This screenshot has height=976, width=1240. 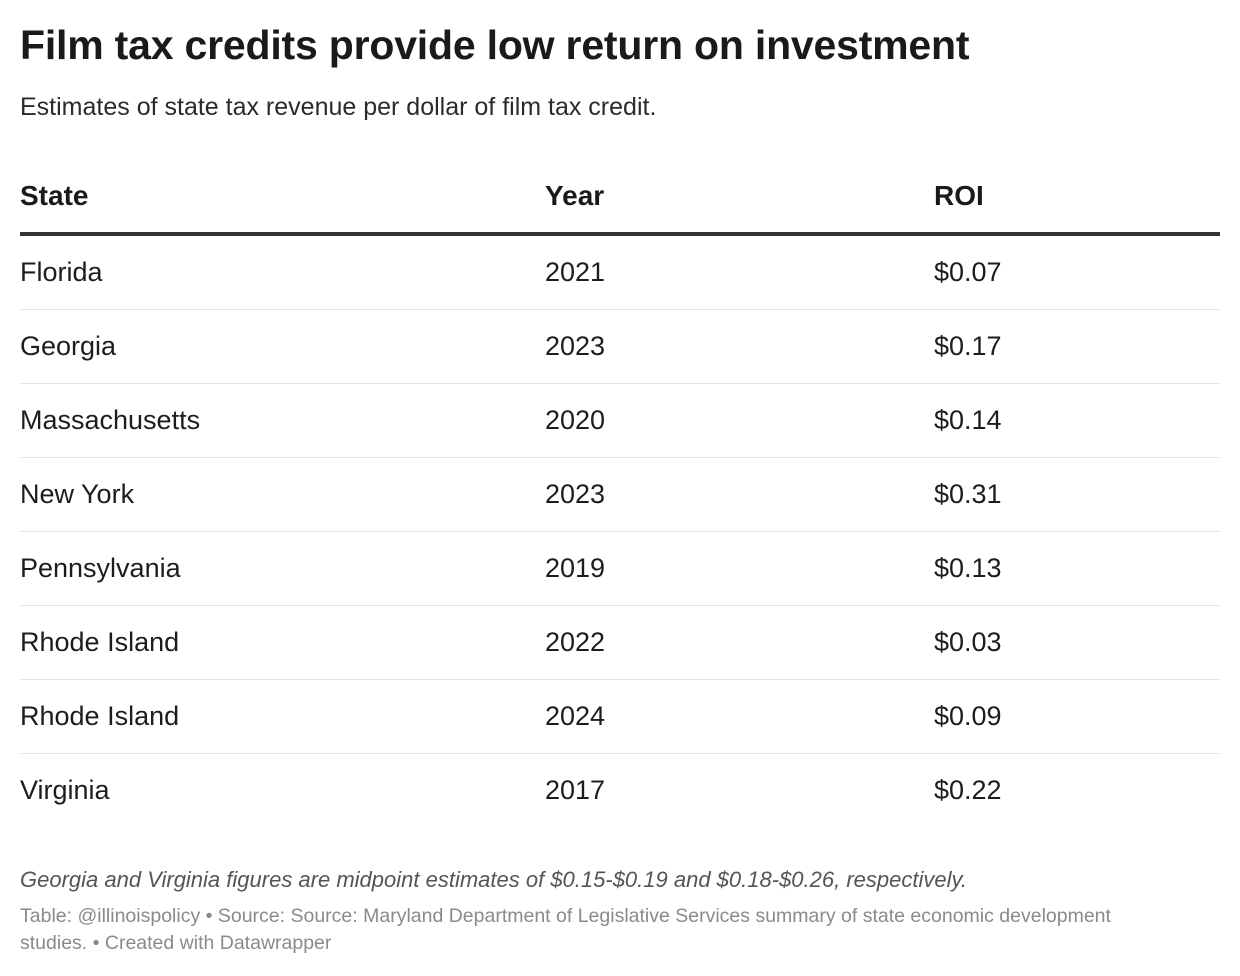 I want to click on table-row: Pennsylvania 2019 $0.13, so click(x=620, y=568).